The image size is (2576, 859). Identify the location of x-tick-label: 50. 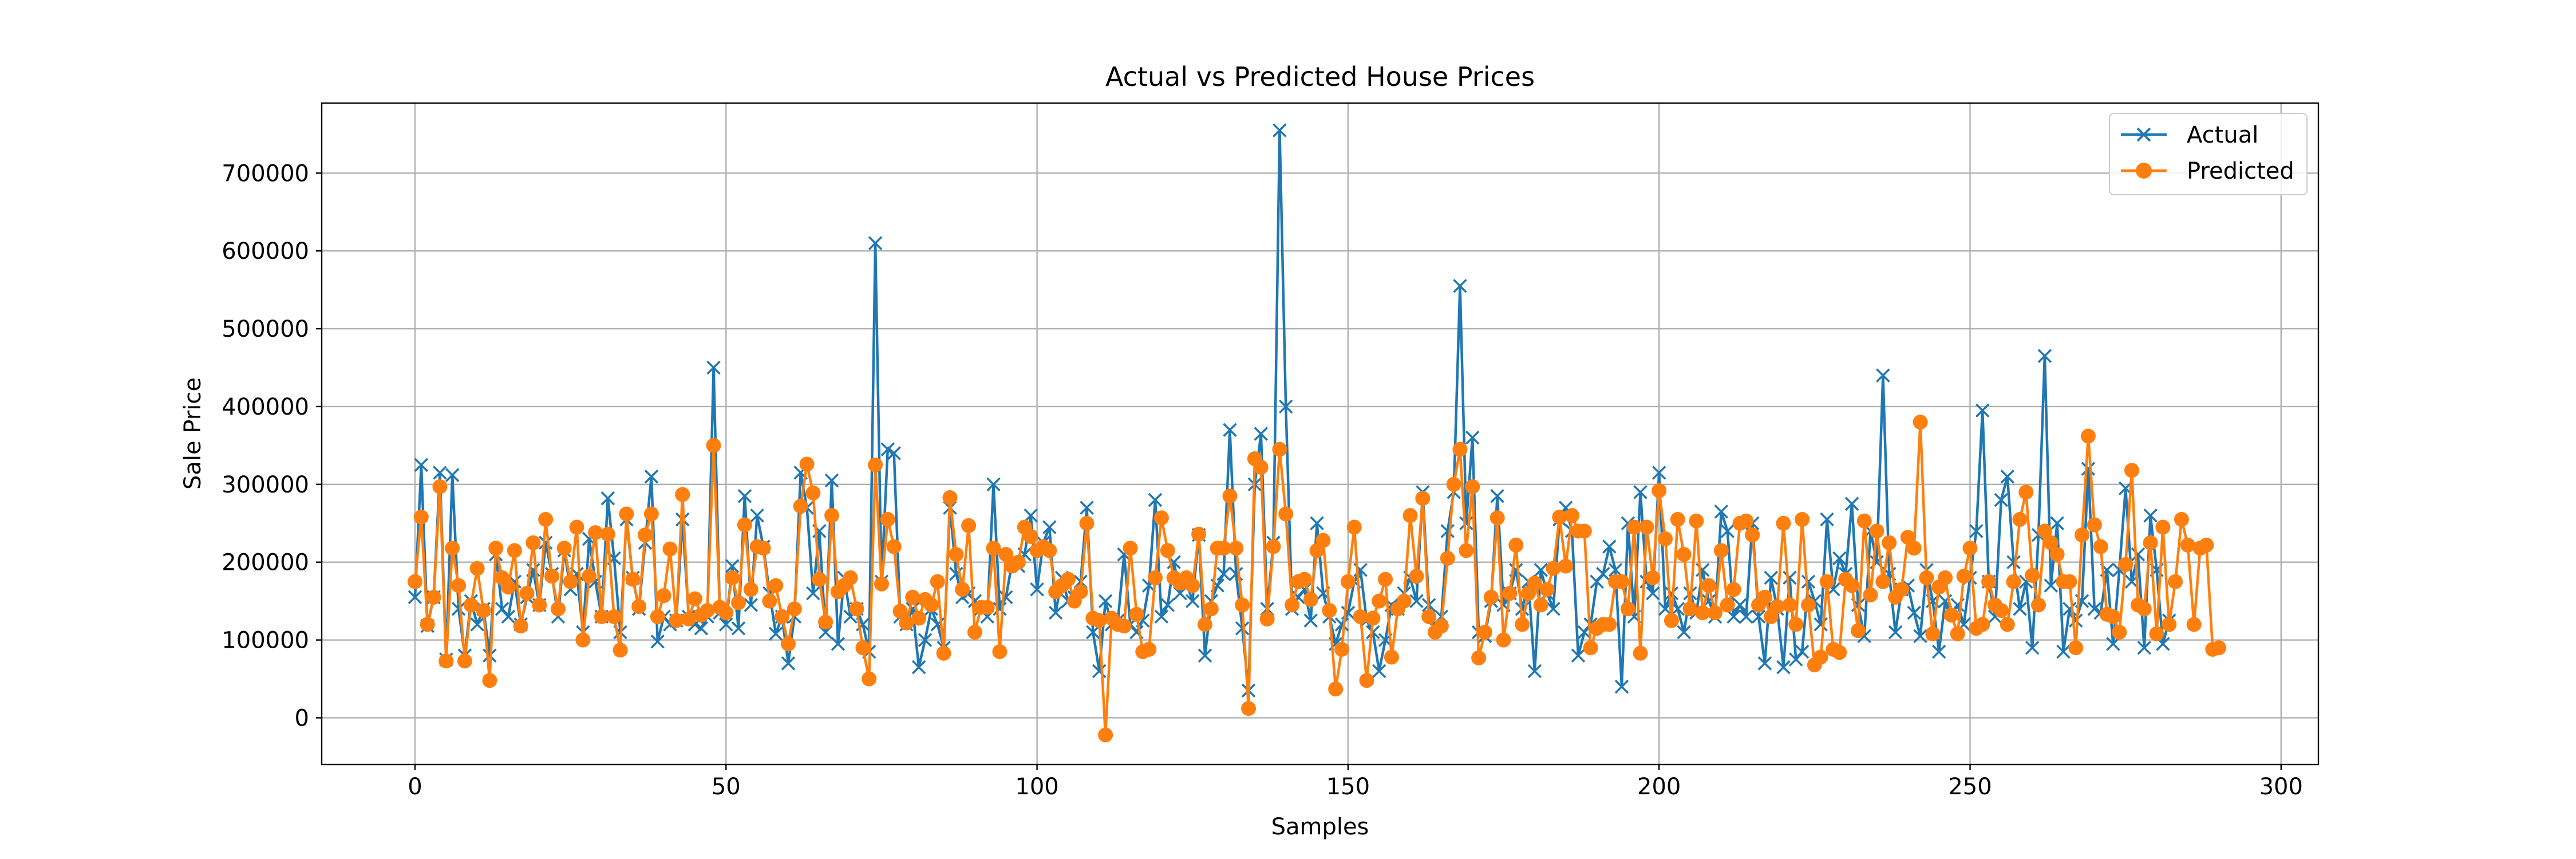
(726, 787).